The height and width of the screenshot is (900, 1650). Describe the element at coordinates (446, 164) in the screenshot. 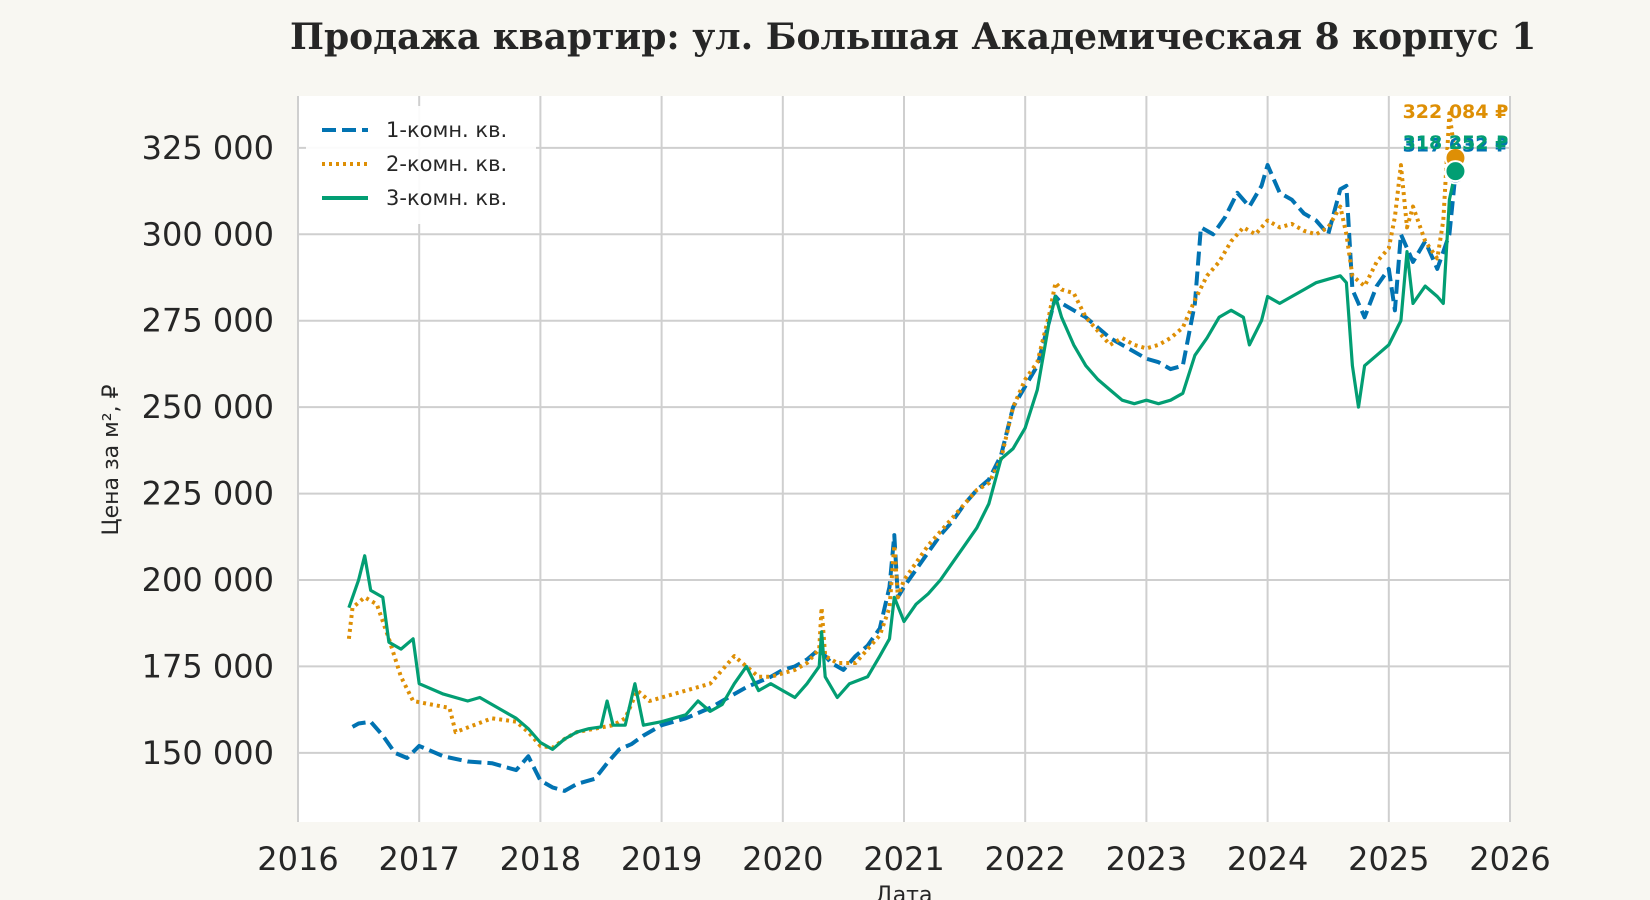

I see `legend-label-2: 2-комн. кв.` at that location.